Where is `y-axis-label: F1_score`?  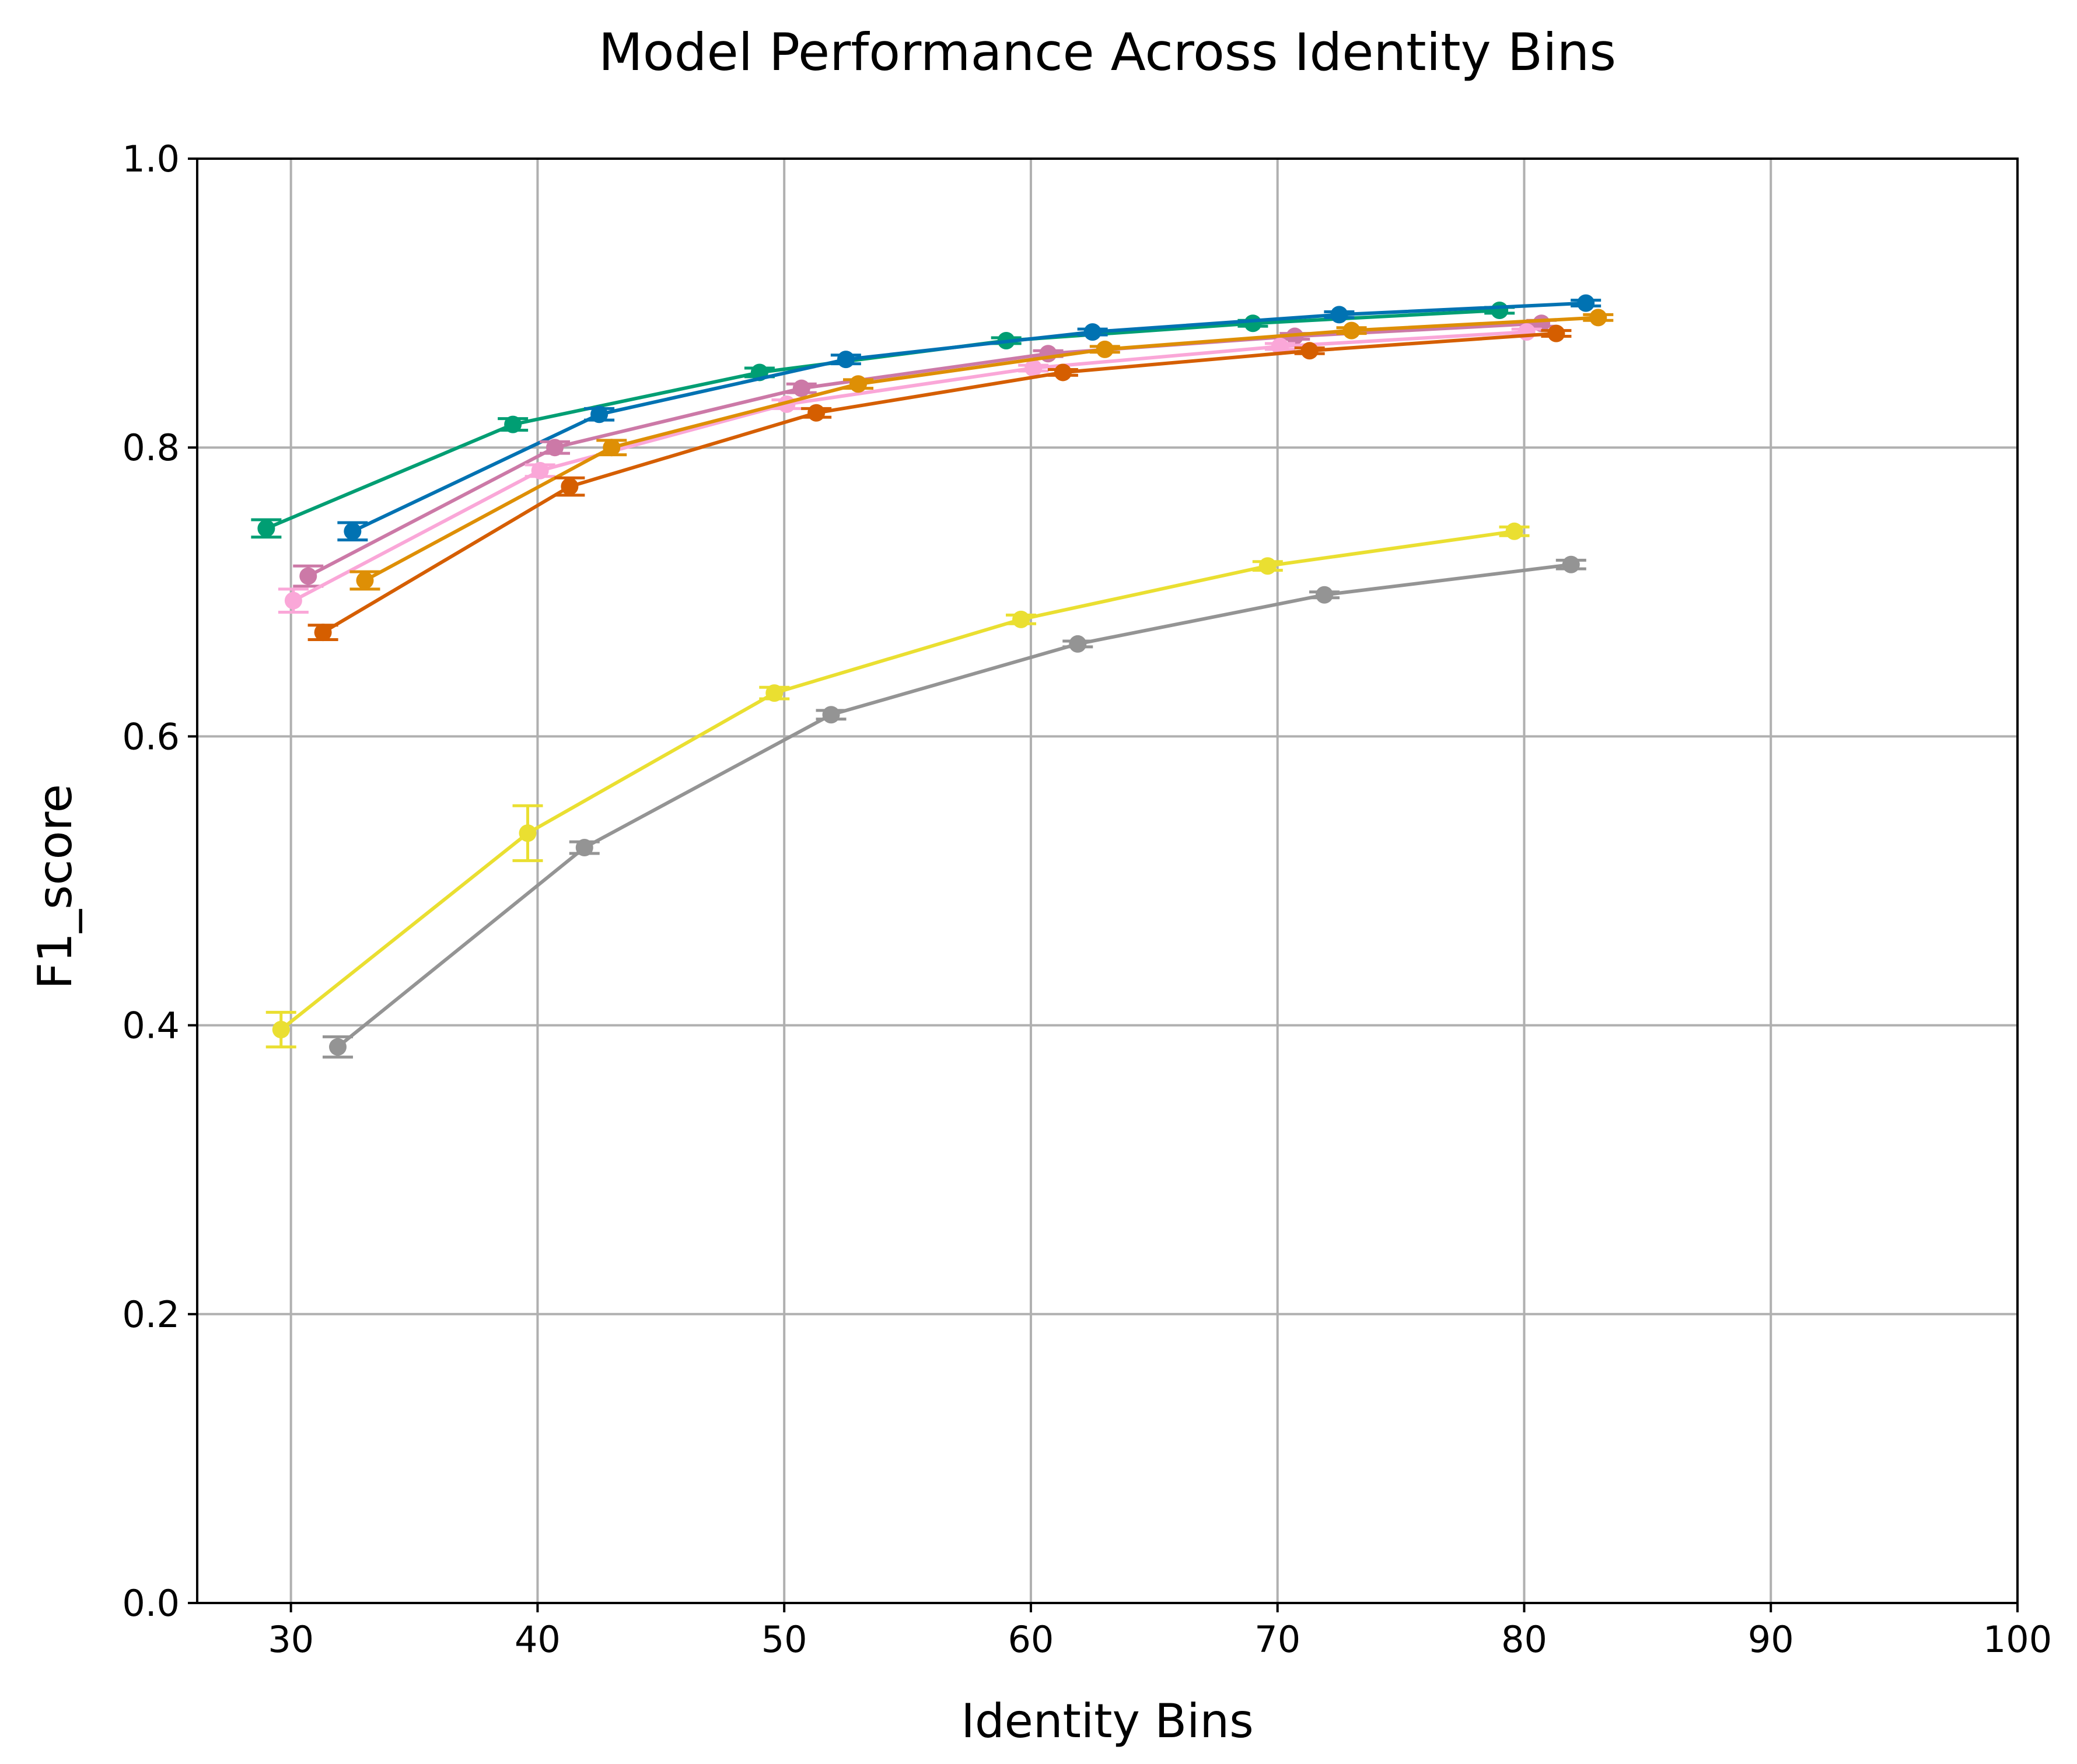
y-axis-label: F1_score is located at coordinates (55, 886).